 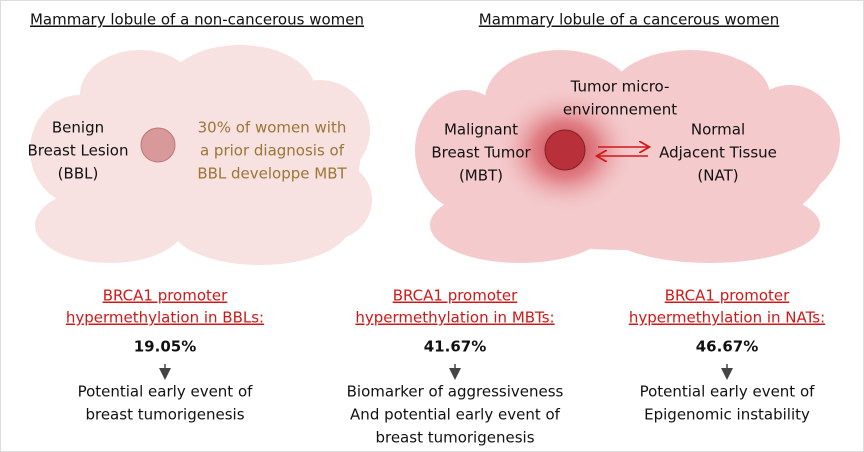 I want to click on micro-label: environnement, so click(x=620, y=110).